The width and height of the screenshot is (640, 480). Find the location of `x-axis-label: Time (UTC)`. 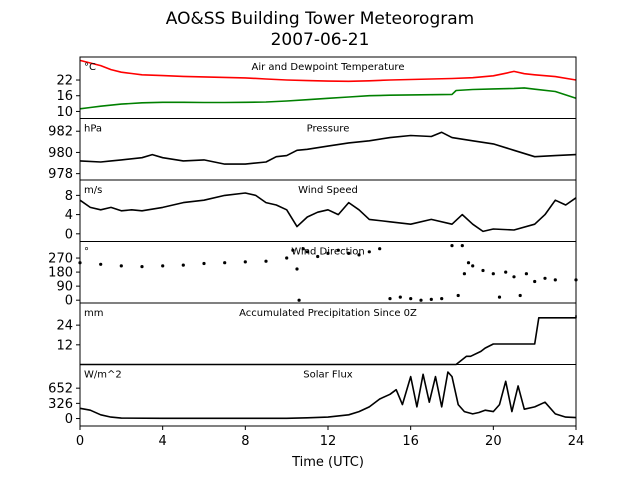

x-axis-label: Time (UTC) is located at coordinates (327, 462).